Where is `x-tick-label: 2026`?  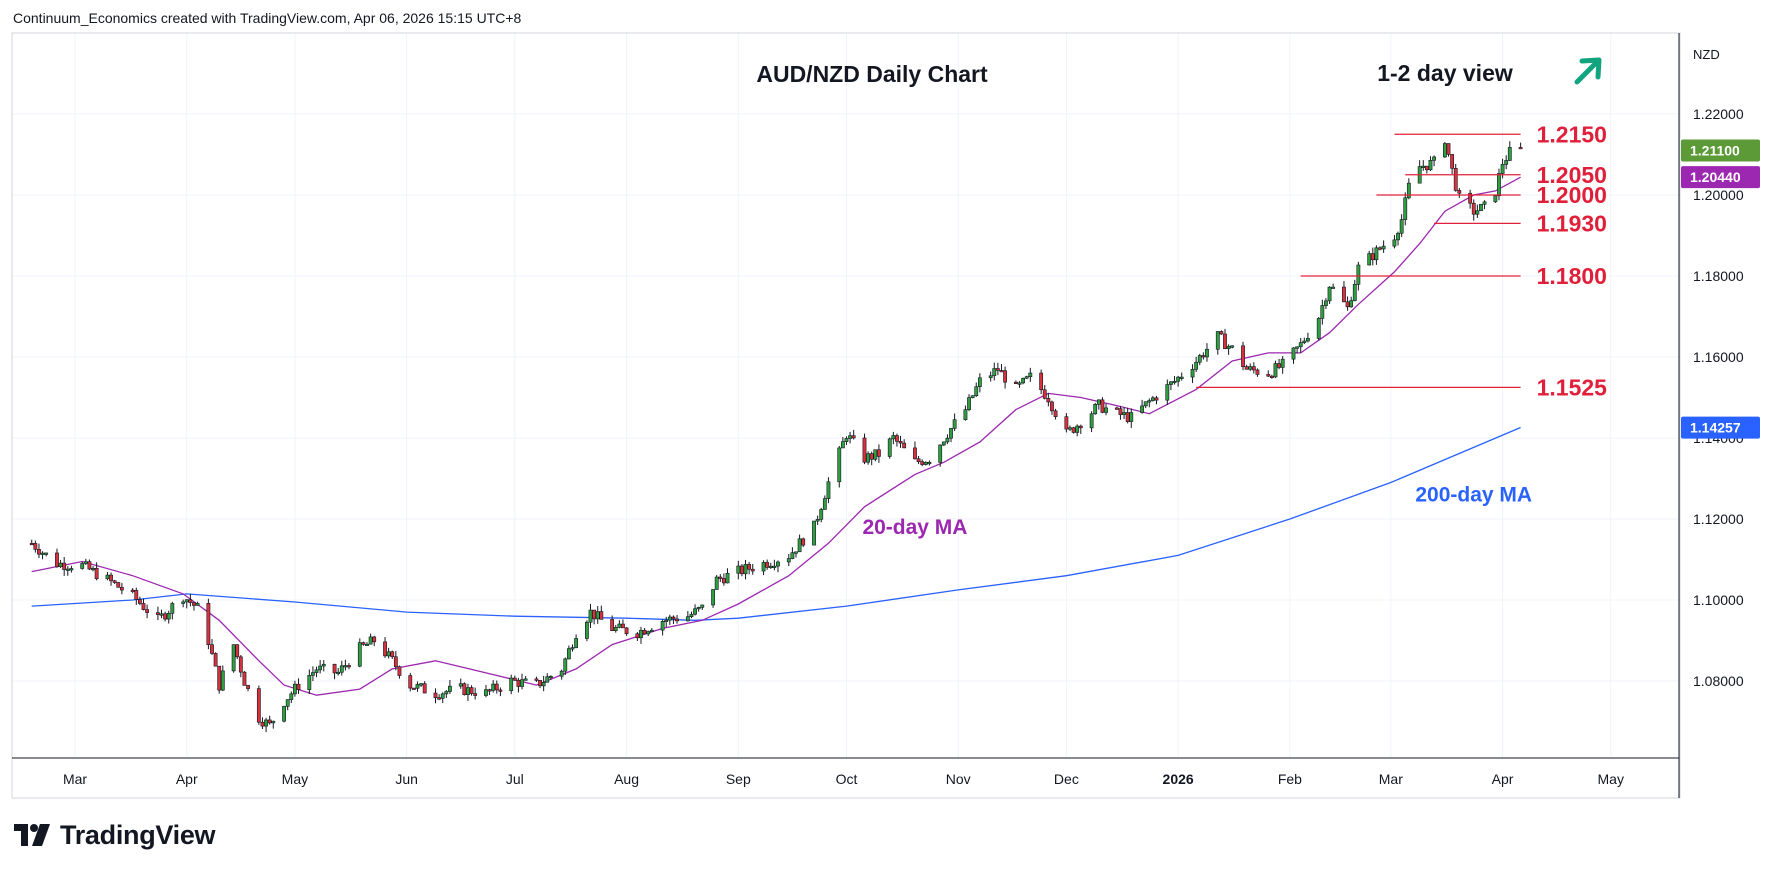 x-tick-label: 2026 is located at coordinates (1178, 779).